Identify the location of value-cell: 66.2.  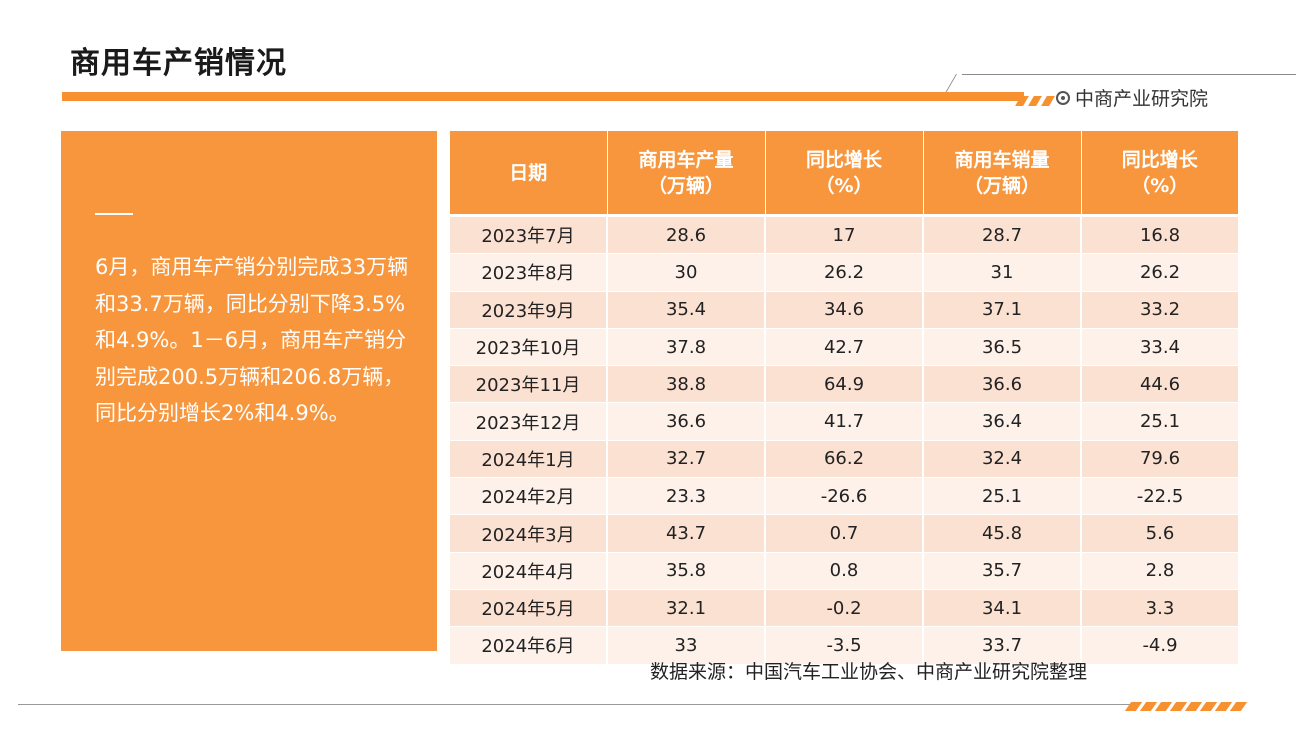
(844, 458).